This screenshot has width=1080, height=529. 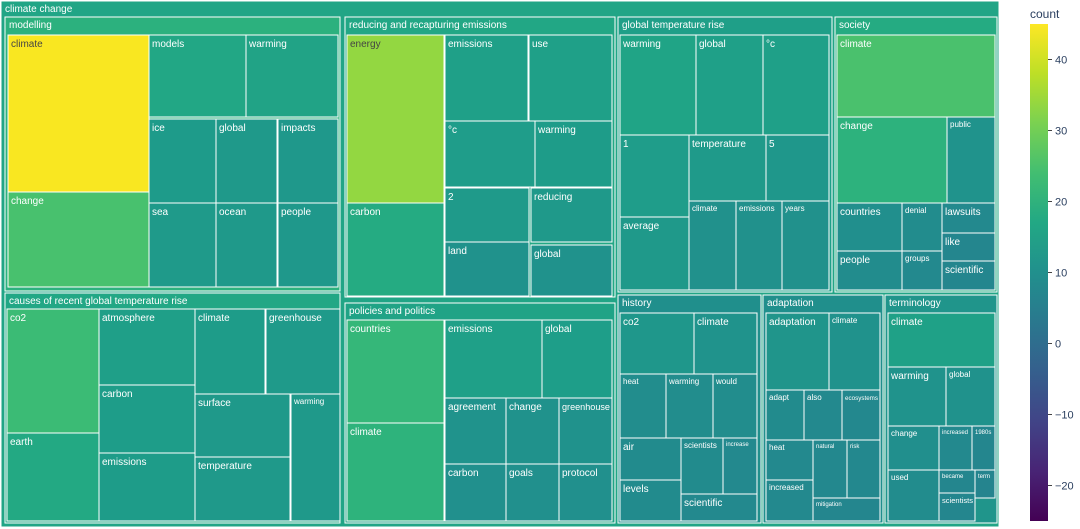 What do you see at coordinates (53, 371) in the screenshot?
I see `cell-causes-of-recent-global-temperature-rise-co2` at bounding box center [53, 371].